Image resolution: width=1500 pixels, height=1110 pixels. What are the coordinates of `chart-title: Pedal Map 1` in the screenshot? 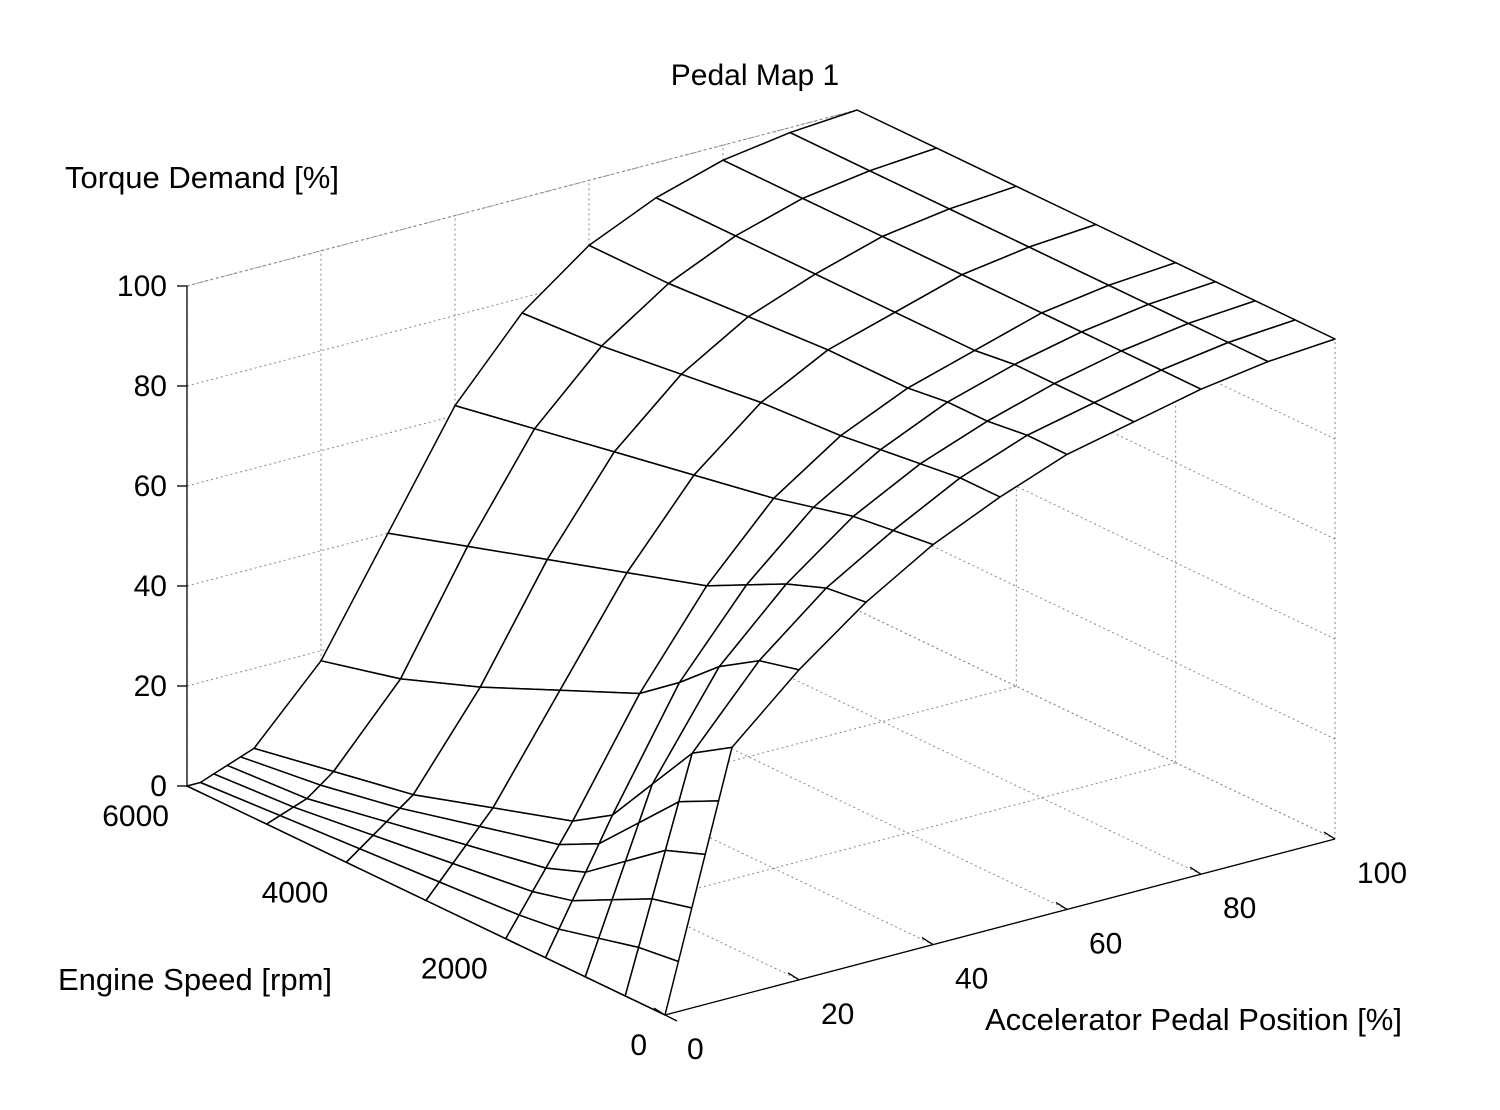 It's located at (755, 75).